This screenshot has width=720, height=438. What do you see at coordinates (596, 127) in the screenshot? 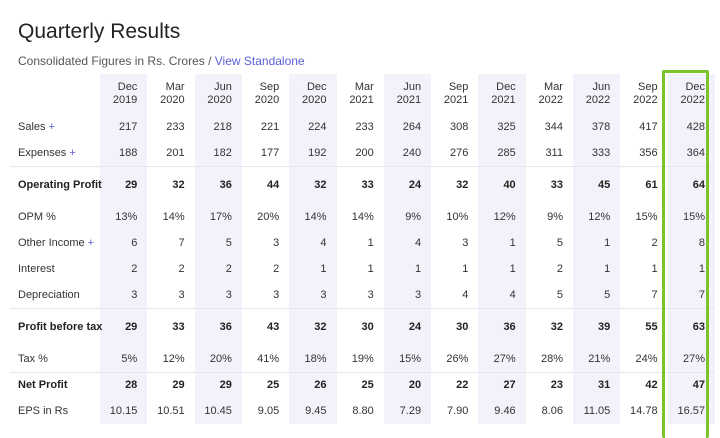
I see `table-cell: 378` at bounding box center [596, 127].